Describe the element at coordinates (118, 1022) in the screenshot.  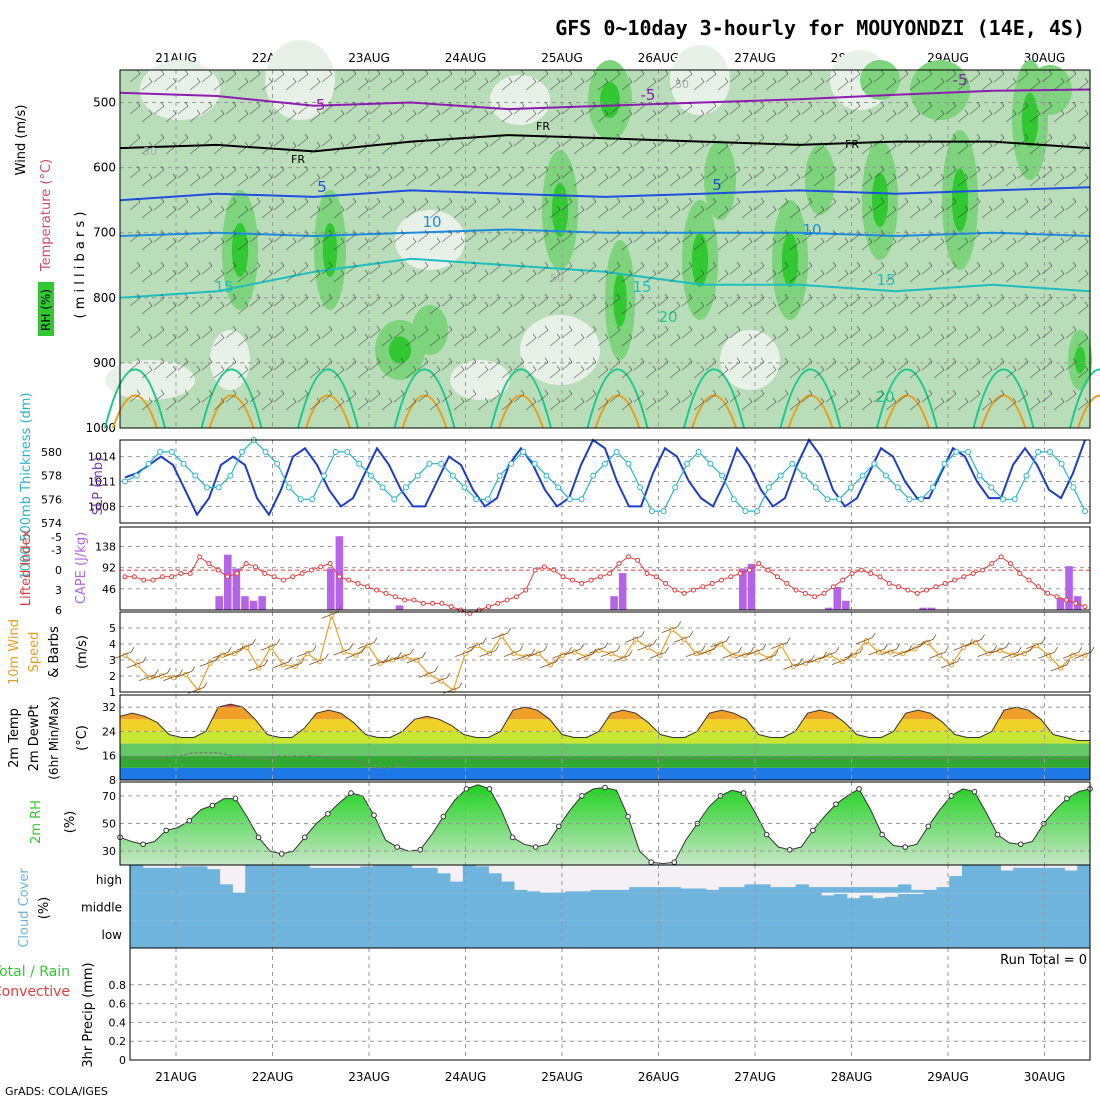
I see `y-tick-label: 0.4` at that location.